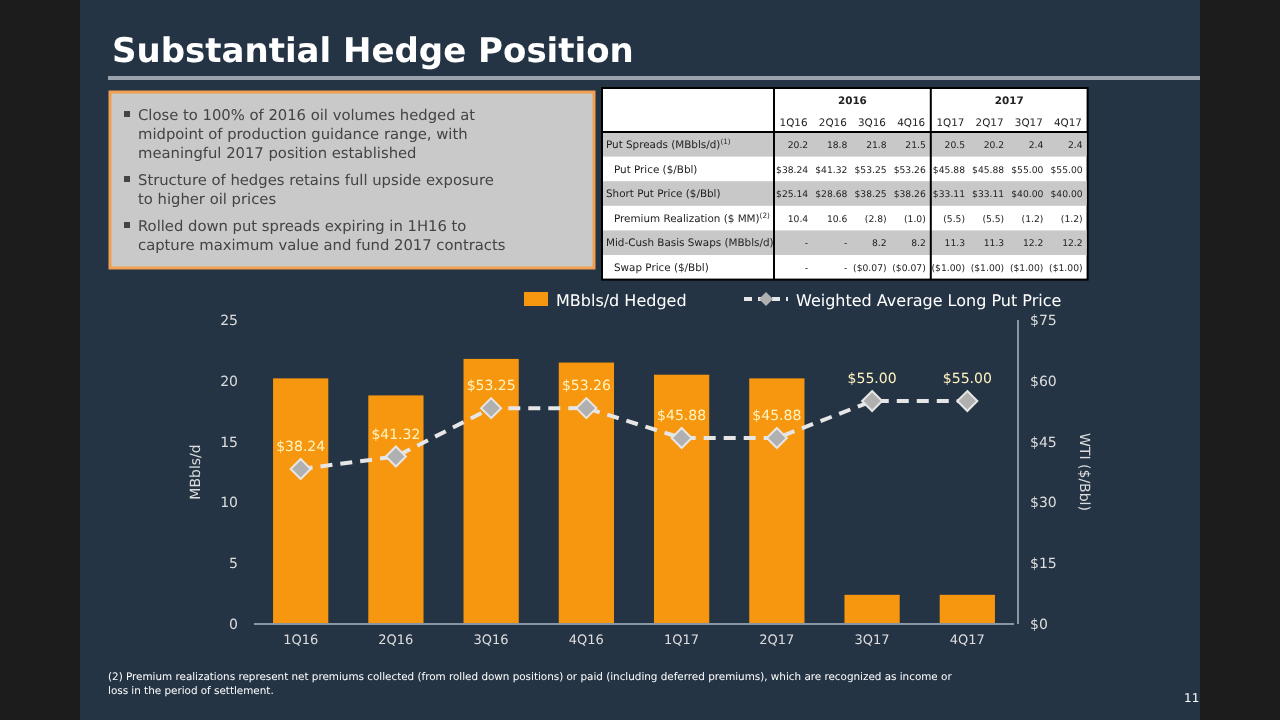 This screenshot has width=1280, height=720. I want to click on legend-label: Weighted Average Long Put Price, so click(929, 301).